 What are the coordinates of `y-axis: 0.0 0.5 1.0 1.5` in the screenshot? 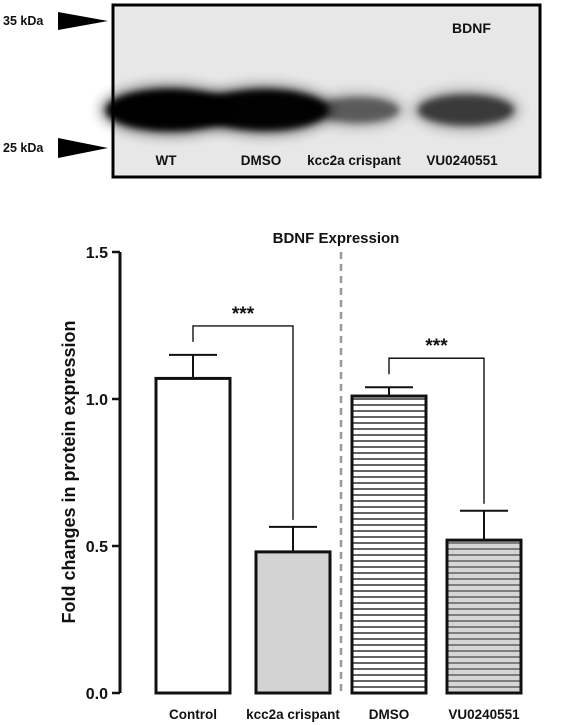 It's located at (104, 474).